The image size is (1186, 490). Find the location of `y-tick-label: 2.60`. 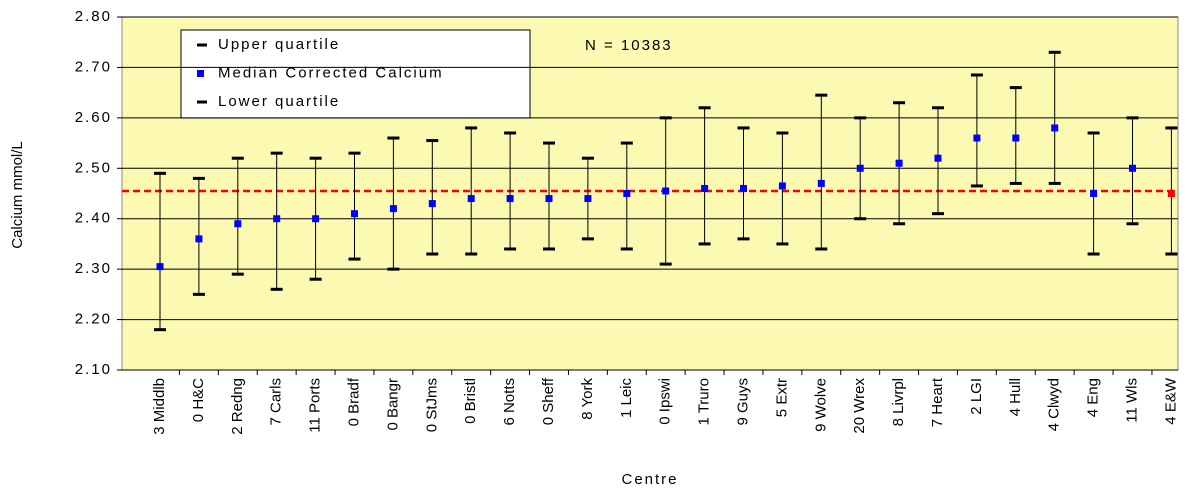

y-tick-label: 2.60 is located at coordinates (93, 117).